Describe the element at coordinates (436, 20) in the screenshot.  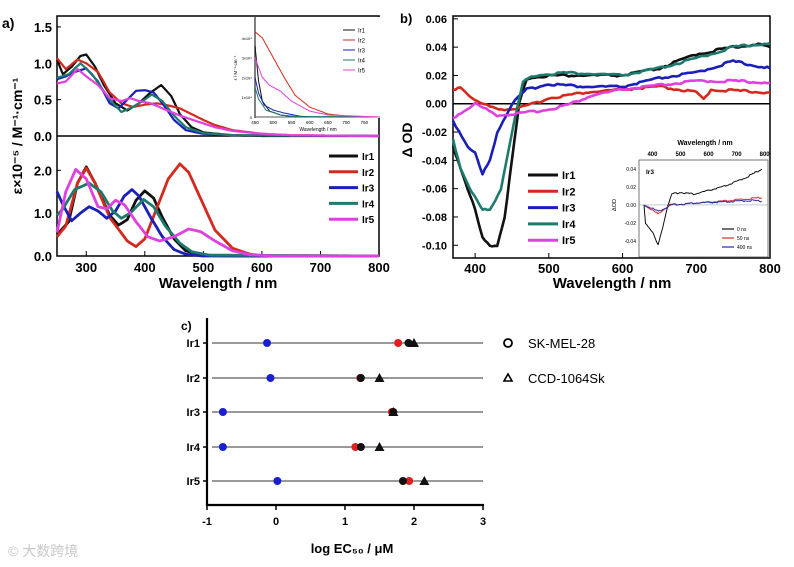
I see `y-tick-label: 0.06` at that location.